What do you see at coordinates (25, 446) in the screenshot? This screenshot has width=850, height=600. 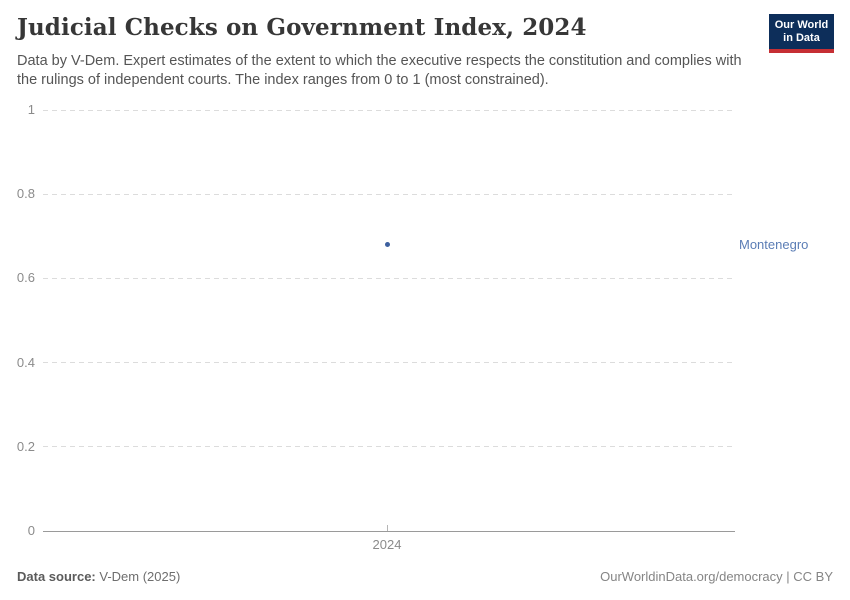 I see `y-tick-label: 0.2` at bounding box center [25, 446].